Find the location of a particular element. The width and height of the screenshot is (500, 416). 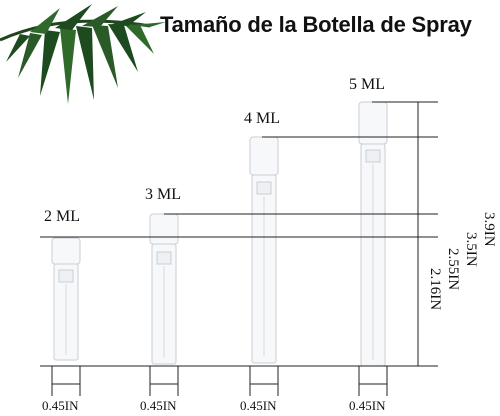

height-label-4ml: 3.5IN is located at coordinates (471, 249).